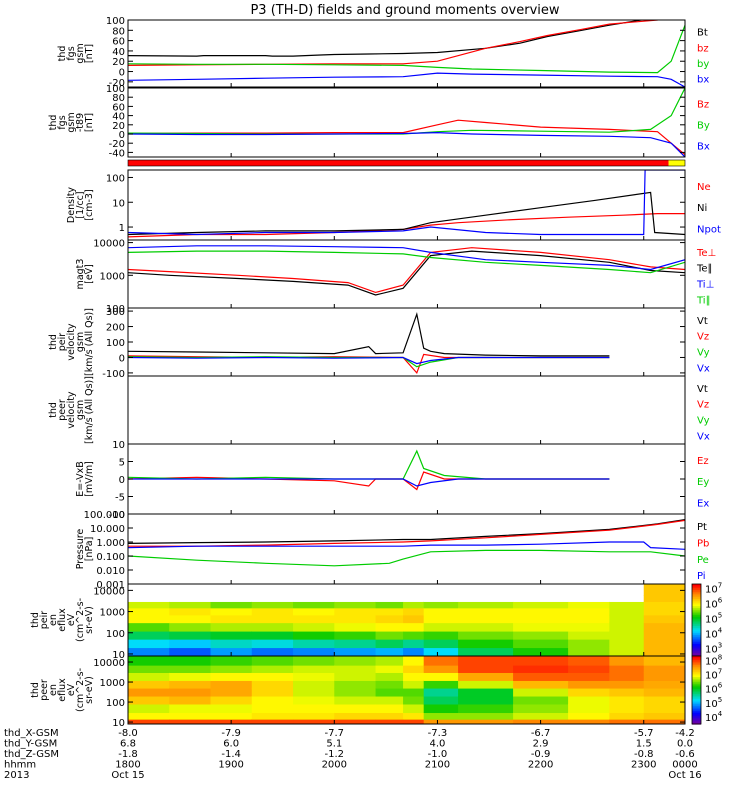  What do you see at coordinates (112, 613) in the screenshot?
I see `y-tick-label: 1000` at bounding box center [112, 613].